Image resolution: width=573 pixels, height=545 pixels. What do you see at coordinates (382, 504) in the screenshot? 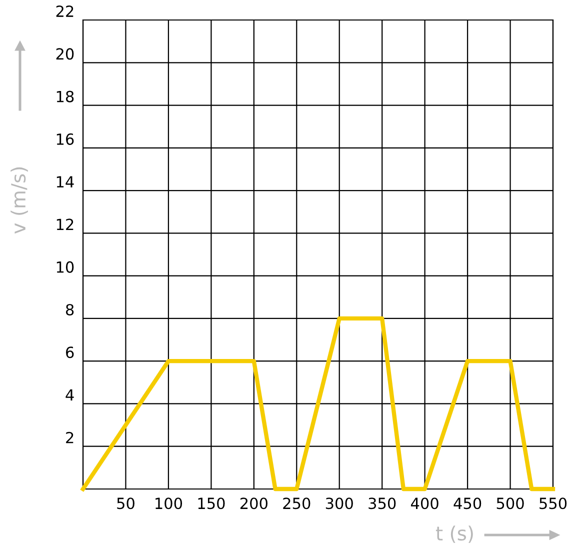
I see `x-tick-label: 350` at bounding box center [382, 504].